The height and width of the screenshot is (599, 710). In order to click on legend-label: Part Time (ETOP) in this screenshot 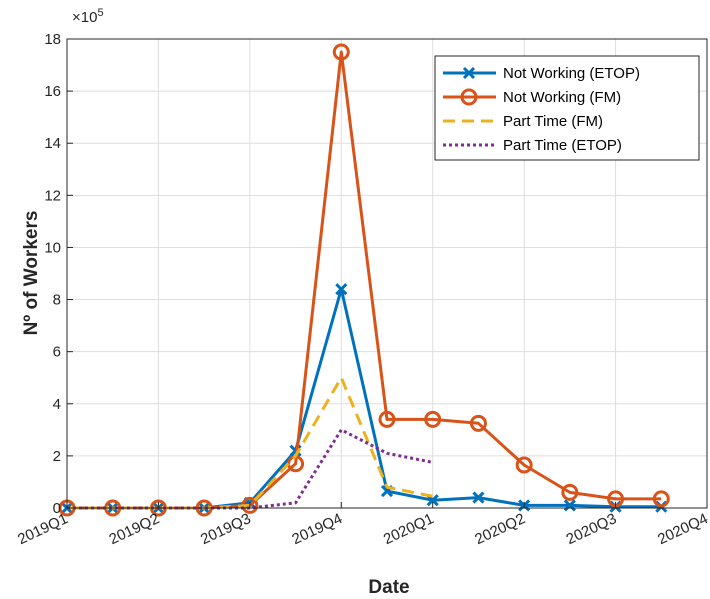, I will do `click(562, 145)`.